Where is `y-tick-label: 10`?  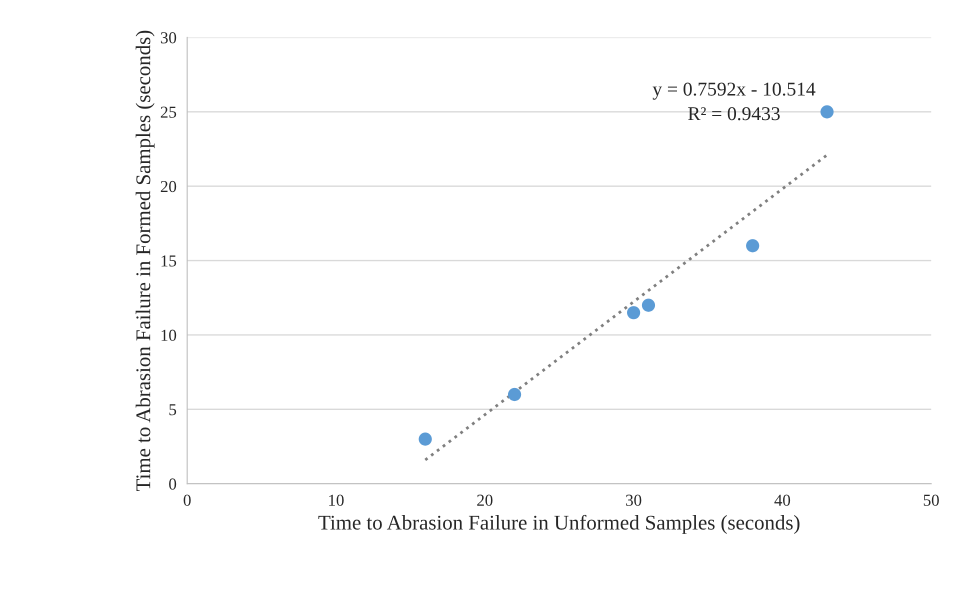 y-tick-label: 10 is located at coordinates (169, 335).